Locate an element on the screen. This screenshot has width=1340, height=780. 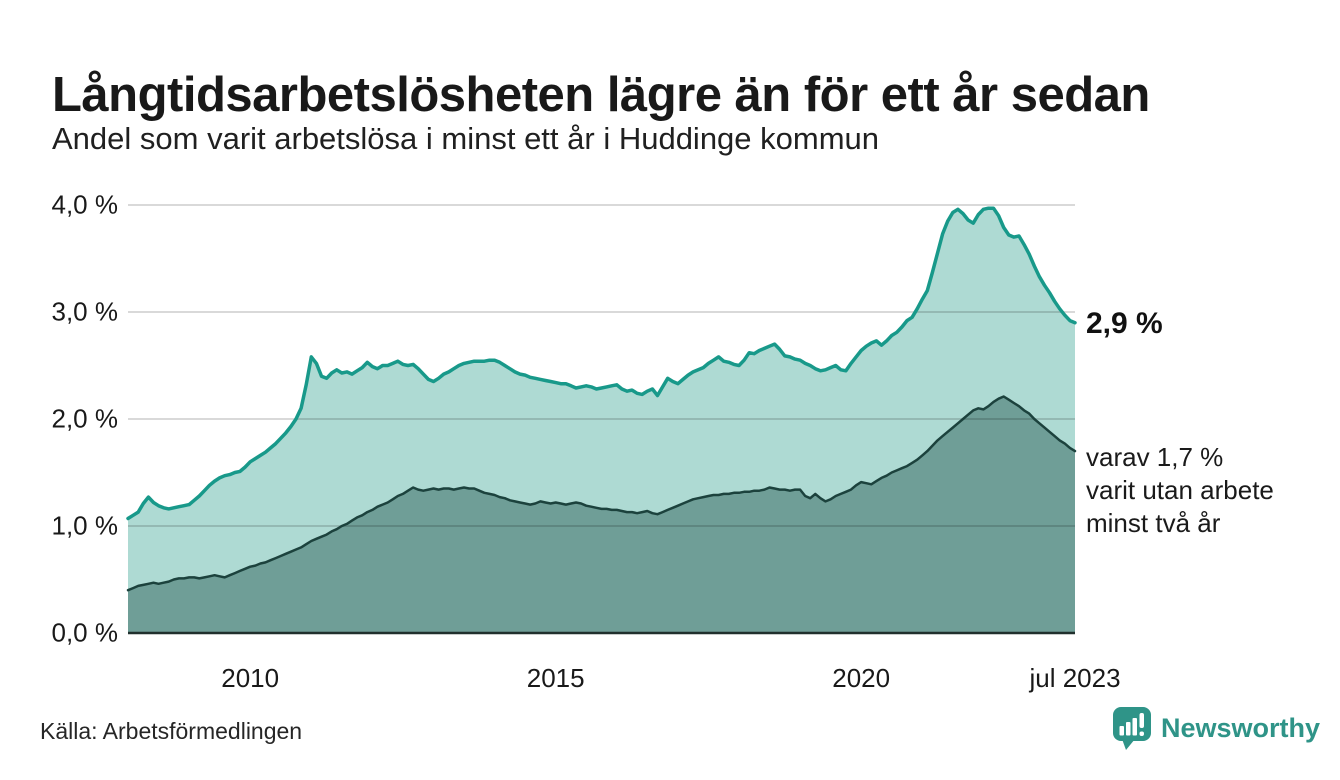
logo-exclamation-dot is located at coordinates (1141, 733).